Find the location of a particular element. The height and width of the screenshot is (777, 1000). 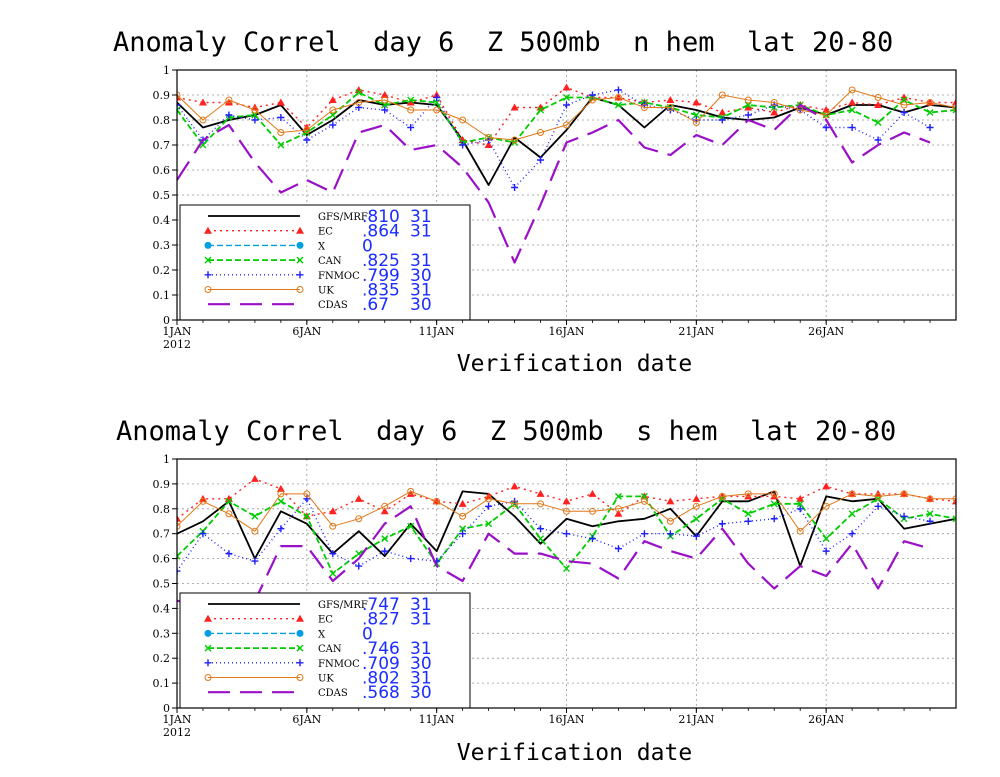

y-tick-label: 0.8 is located at coordinates (162, 509).